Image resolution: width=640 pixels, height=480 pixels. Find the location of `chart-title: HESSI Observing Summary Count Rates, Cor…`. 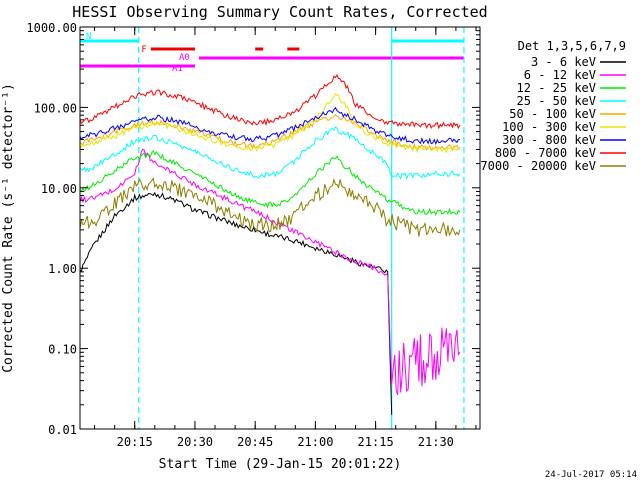

chart-title: HESSI Observing Summary Count Rates, Cor… is located at coordinates (279, 12).